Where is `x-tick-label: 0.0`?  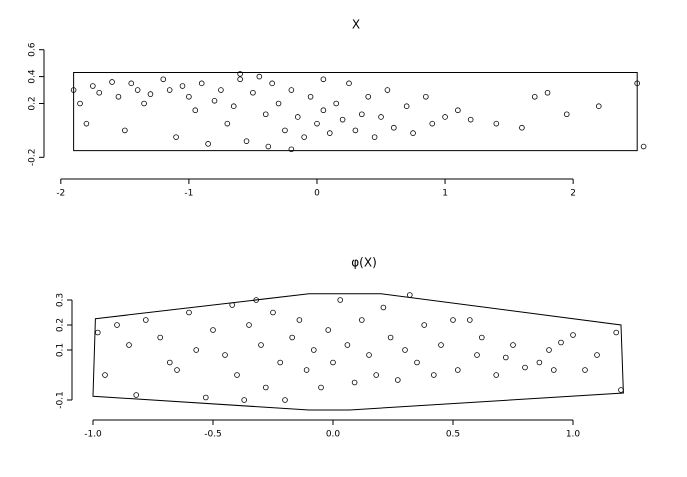 x-tick-label: 0.0 is located at coordinates (333, 435).